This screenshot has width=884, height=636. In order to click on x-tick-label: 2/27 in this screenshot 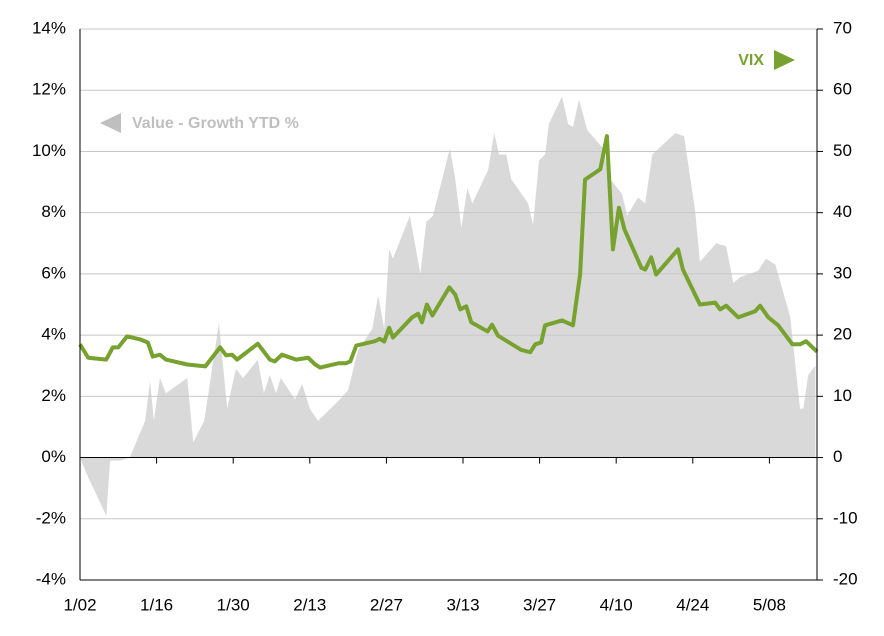, I will do `click(386, 604)`.